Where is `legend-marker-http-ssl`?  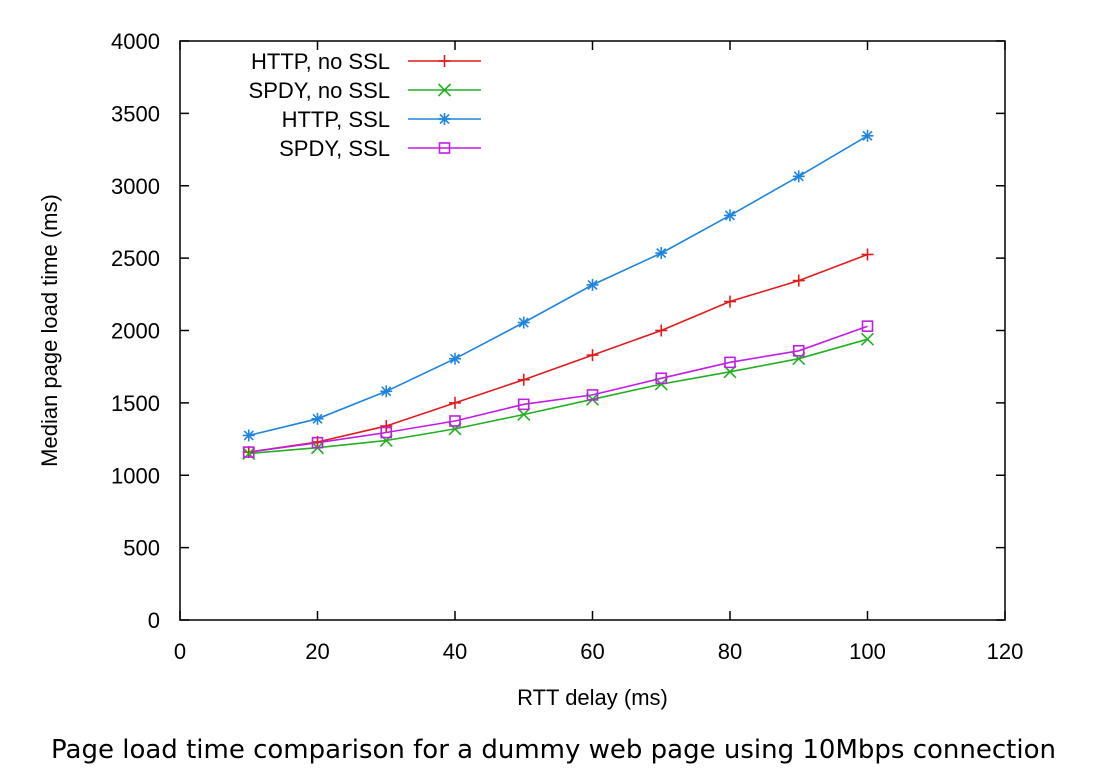
legend-marker-http-ssl is located at coordinates (444, 119).